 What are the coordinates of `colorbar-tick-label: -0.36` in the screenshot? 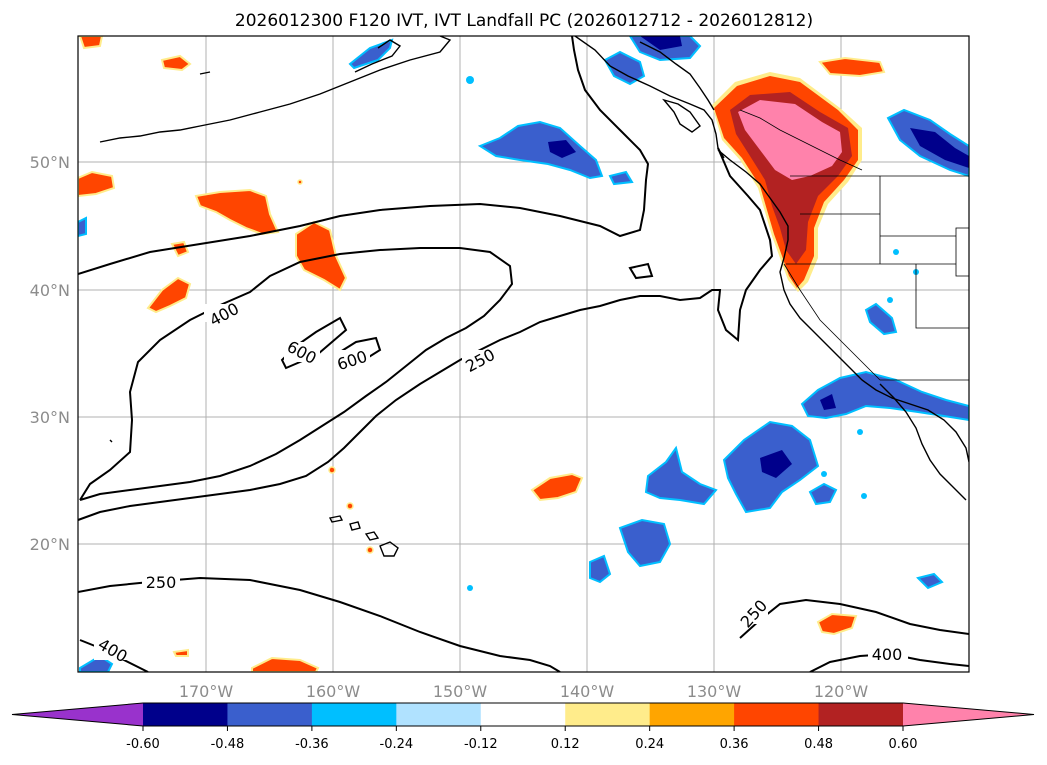 It's located at (312, 744).